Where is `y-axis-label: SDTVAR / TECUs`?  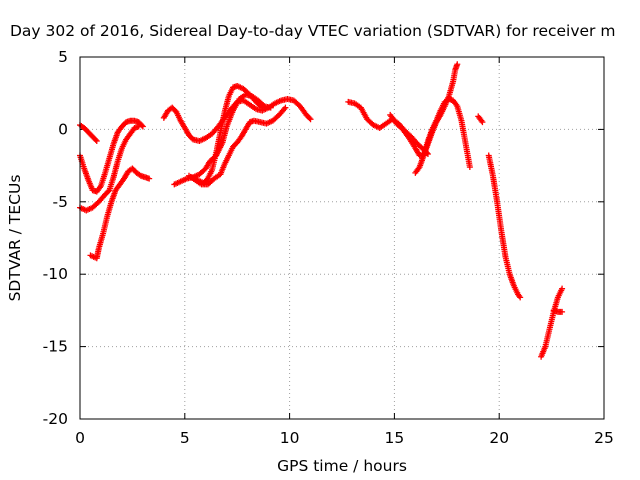 y-axis-label: SDTVAR / TECUs is located at coordinates (15, 238).